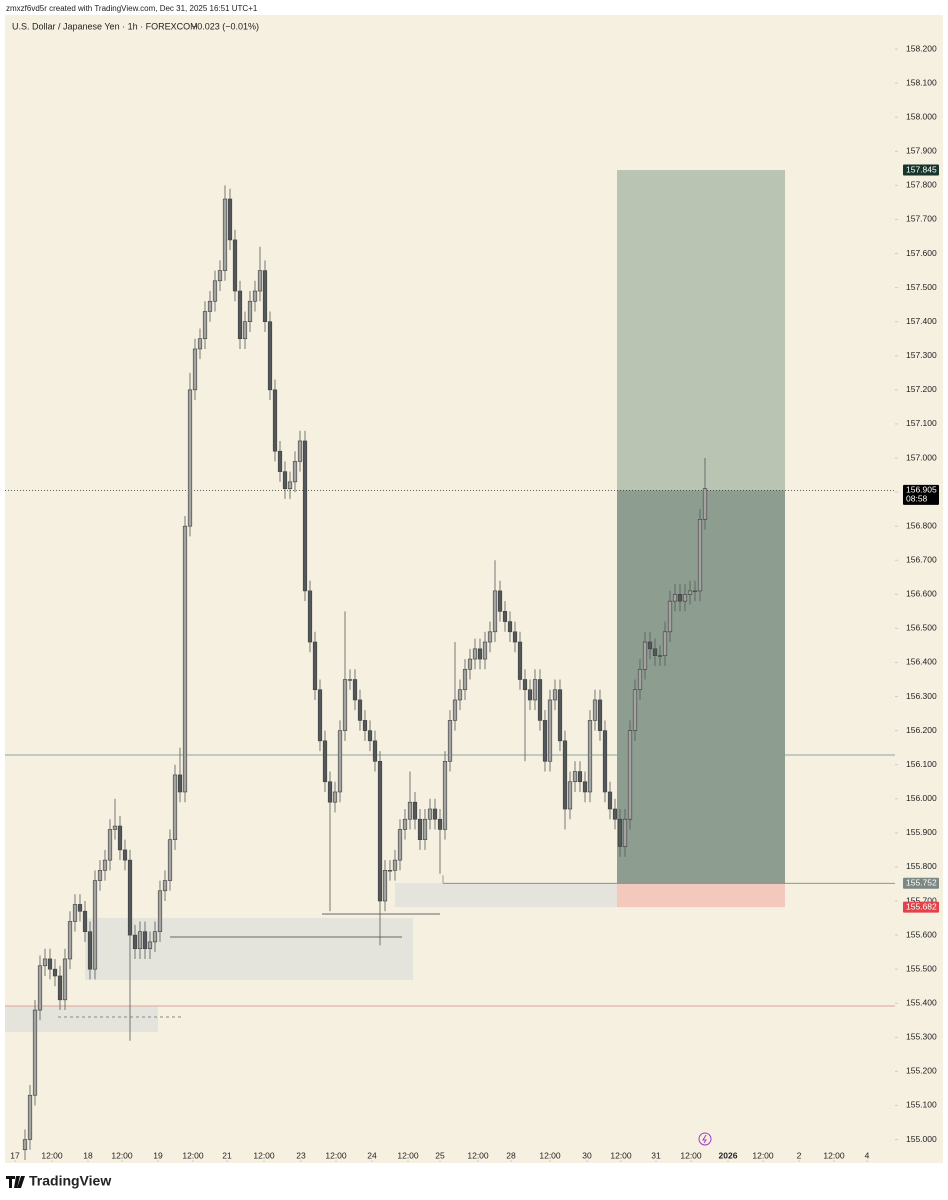 Image resolution: width=948 pixels, height=1200 pixels. What do you see at coordinates (921, 423) in the screenshot?
I see `y-tick-label: 157.100` at bounding box center [921, 423].